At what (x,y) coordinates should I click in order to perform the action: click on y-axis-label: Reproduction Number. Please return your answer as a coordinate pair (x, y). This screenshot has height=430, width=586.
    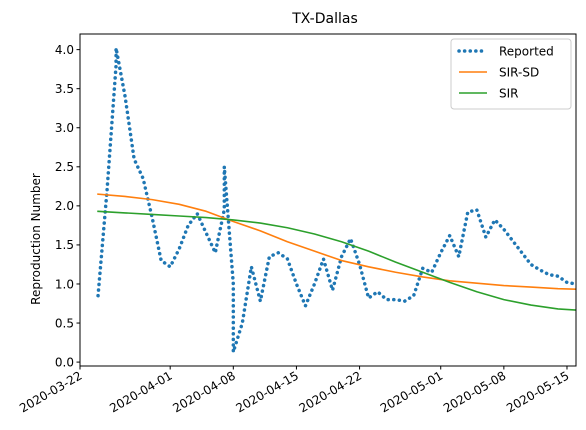
    Looking at the image, I should click on (36, 239).